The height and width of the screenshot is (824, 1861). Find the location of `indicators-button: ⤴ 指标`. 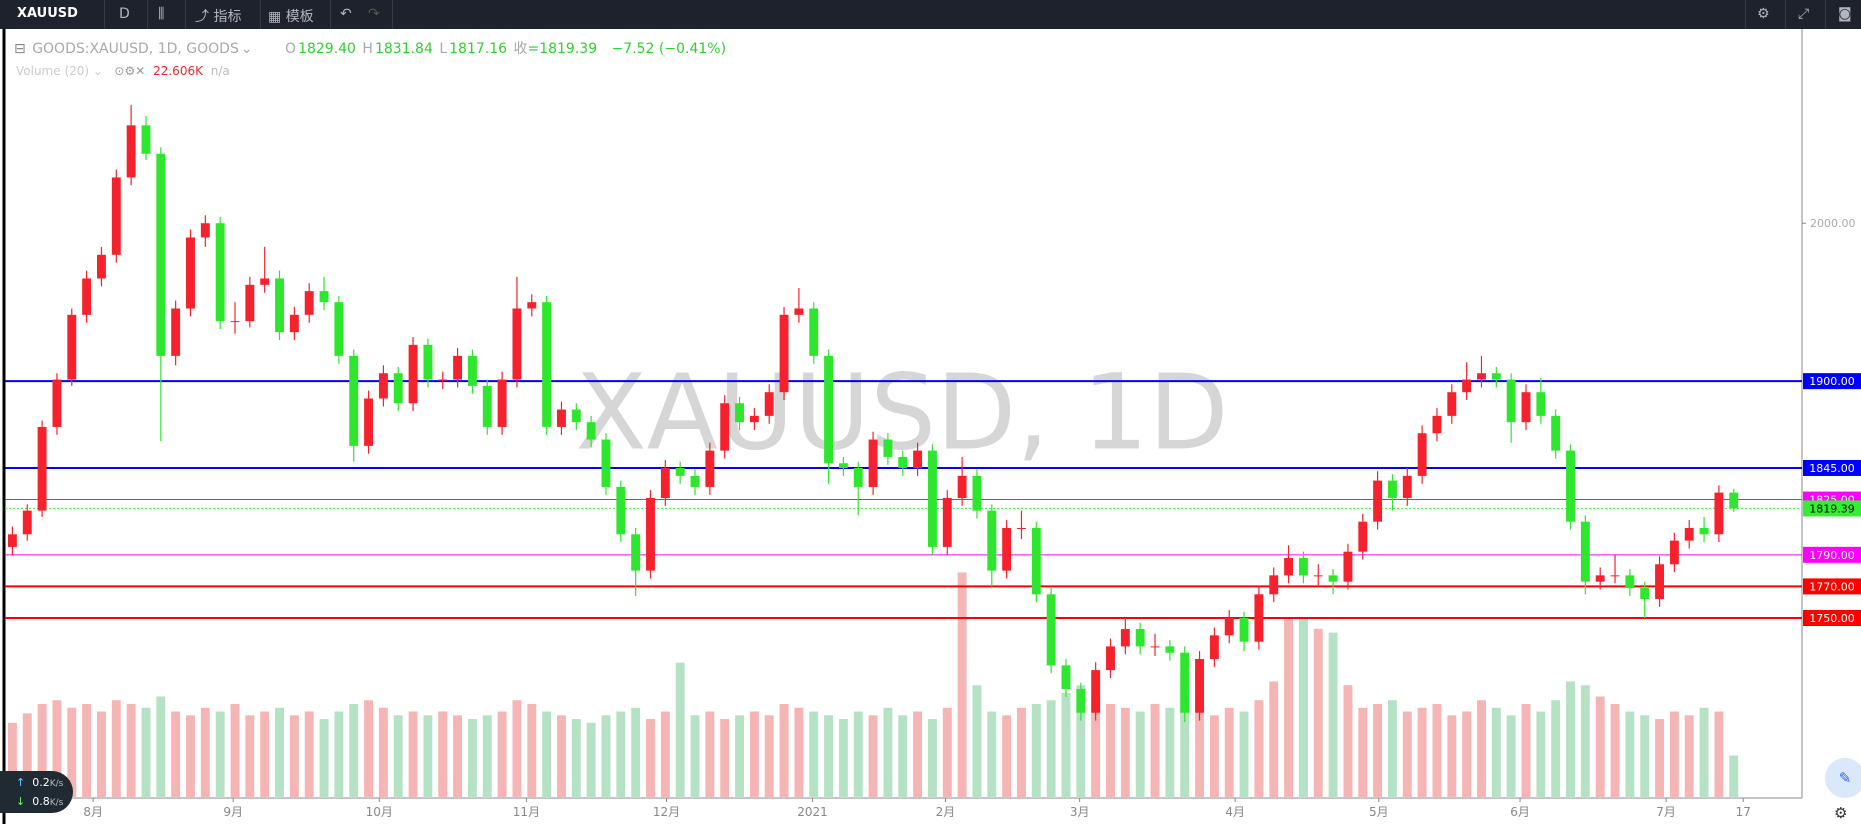

indicators-button: ⤴ 指标 is located at coordinates (218, 17).